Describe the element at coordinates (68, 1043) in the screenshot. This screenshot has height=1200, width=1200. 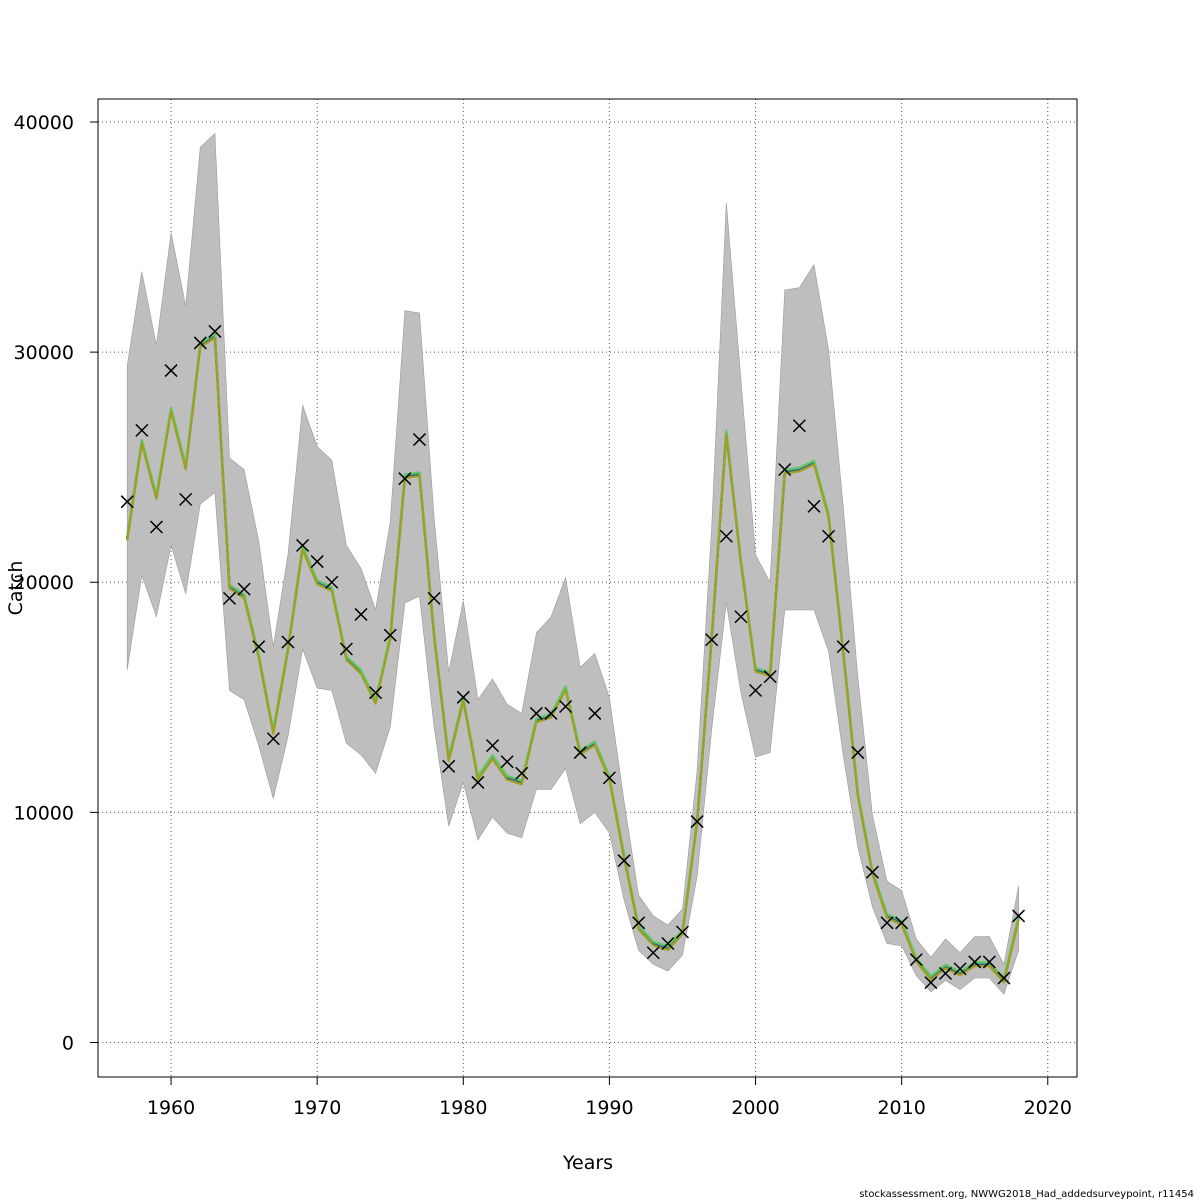
I see `y-tick-label: 0` at that location.